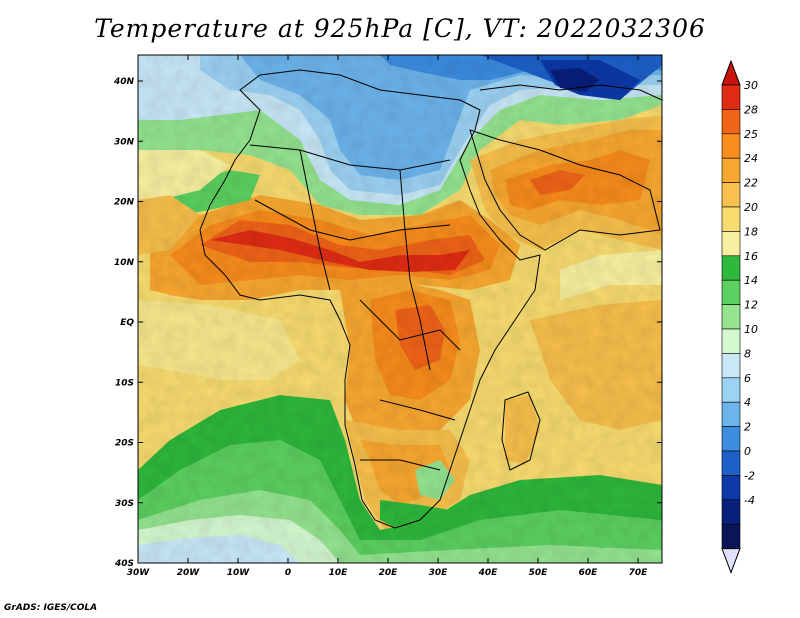 The width and height of the screenshot is (800, 618). Describe the element at coordinates (751, 256) in the screenshot. I see `colorbar-label: 16` at that location.